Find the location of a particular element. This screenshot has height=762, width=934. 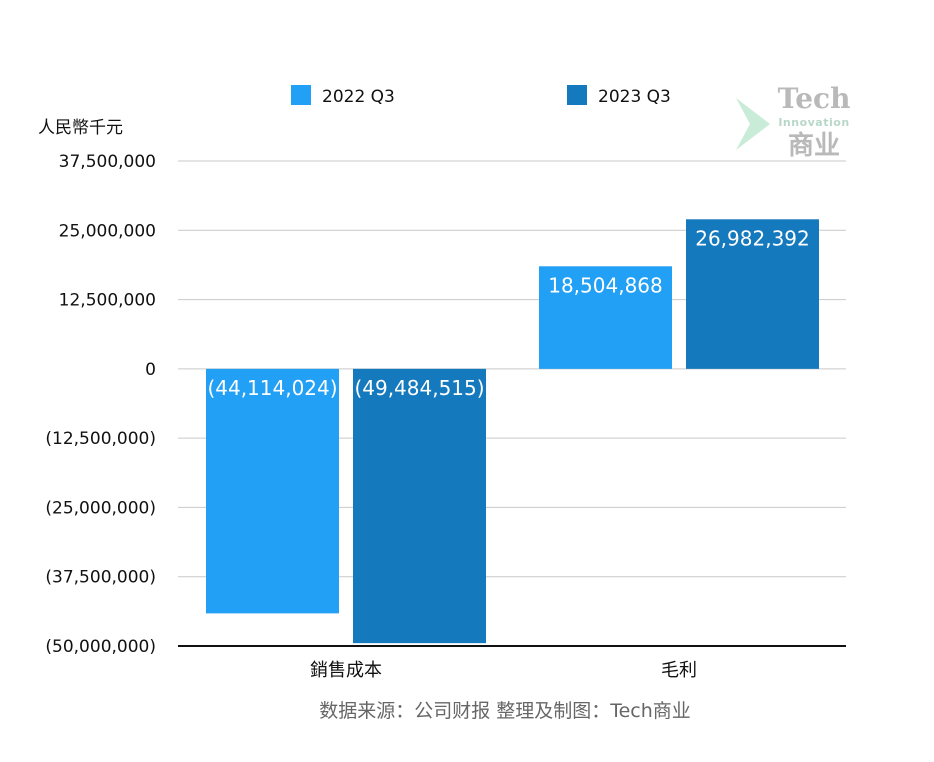

data-label: (49,484,515) is located at coordinates (419, 388).